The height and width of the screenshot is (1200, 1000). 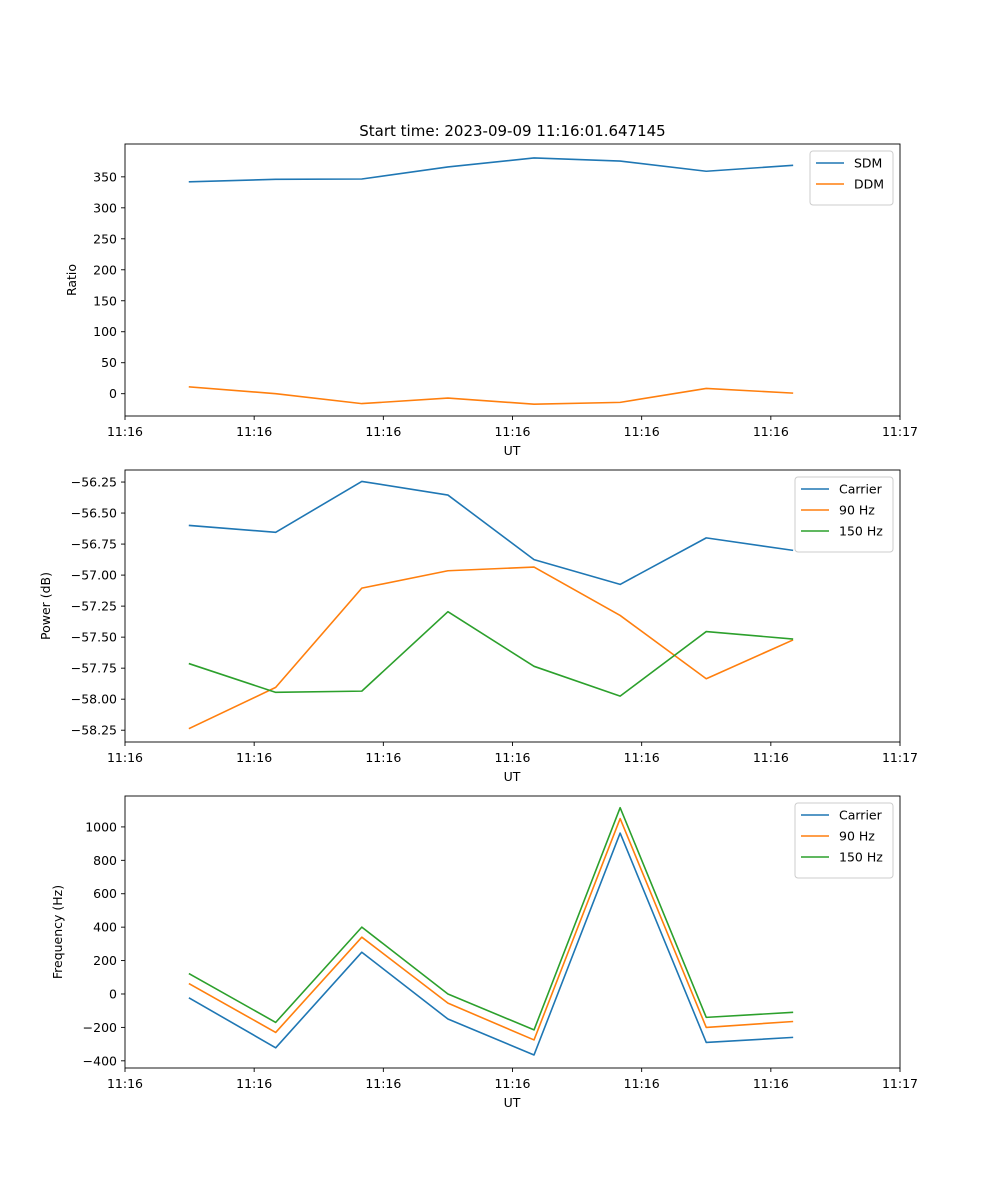 I want to click on y-tick-label: −58.25, so click(x=94, y=730).